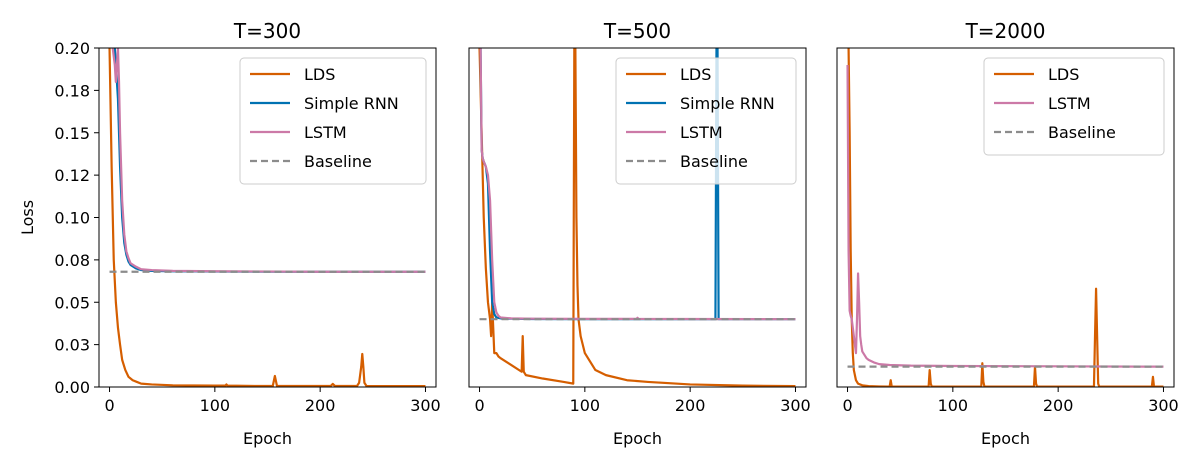 The height and width of the screenshot is (465, 1195). What do you see at coordinates (72, 218) in the screenshot?
I see `y-tick-label: 0.10` at bounding box center [72, 218].